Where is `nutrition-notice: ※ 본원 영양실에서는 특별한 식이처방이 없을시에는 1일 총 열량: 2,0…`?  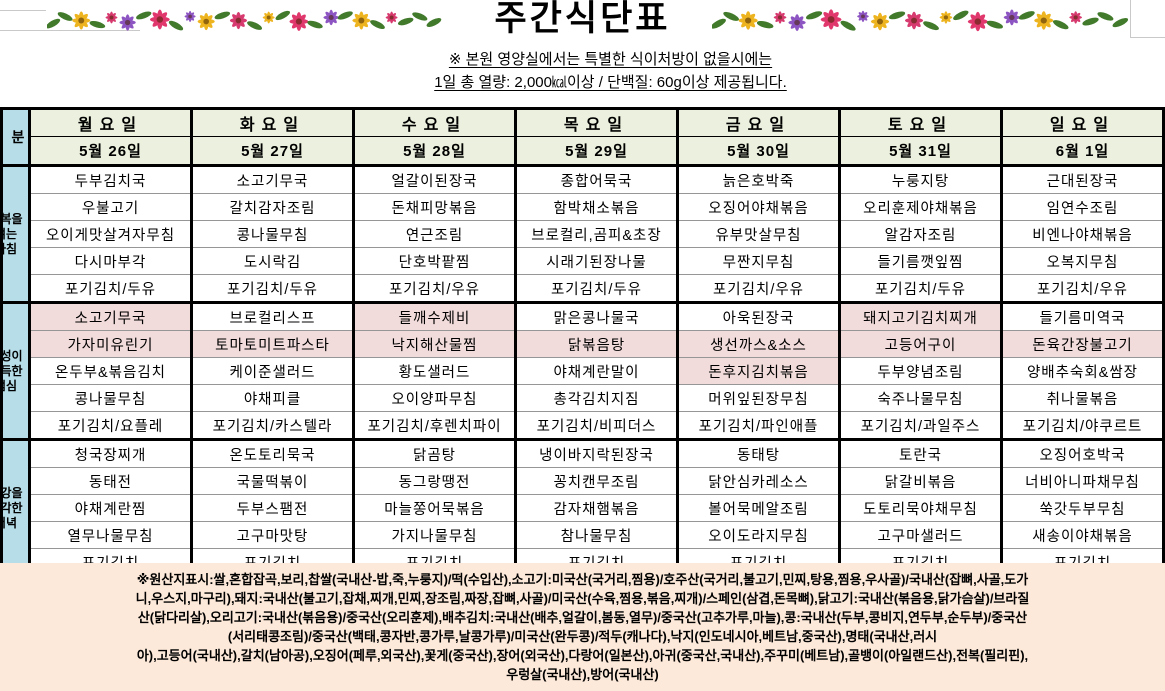 nutrition-notice: ※ 본원 영양실에서는 특별한 식이처방이 없을시에는 1일 총 열량: 2,0… is located at coordinates (610, 71).